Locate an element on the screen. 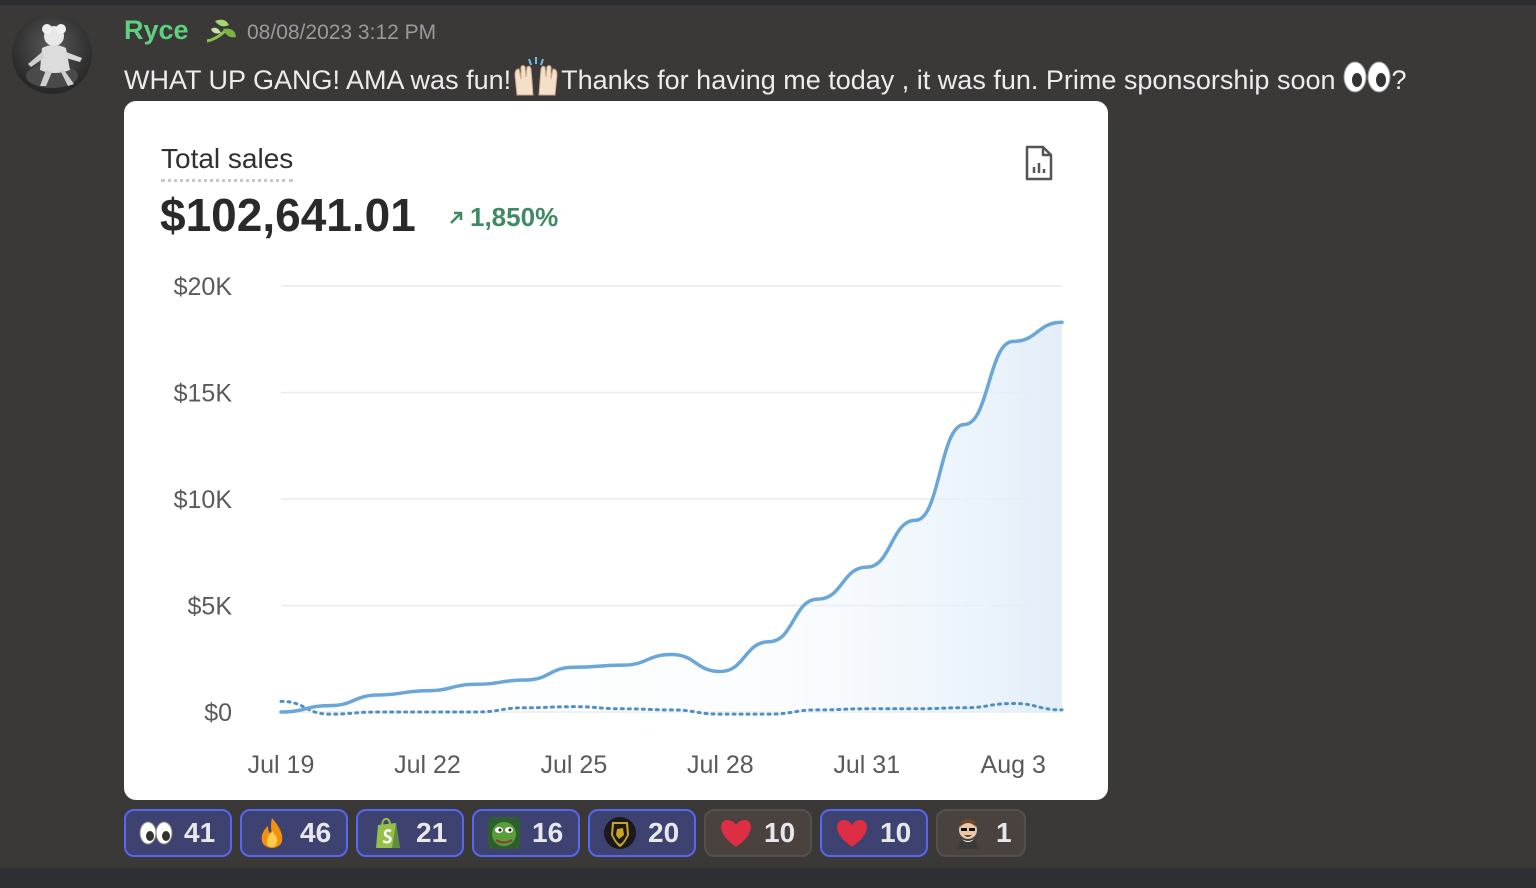  arrow-up-right-icon is located at coordinates (456, 217).